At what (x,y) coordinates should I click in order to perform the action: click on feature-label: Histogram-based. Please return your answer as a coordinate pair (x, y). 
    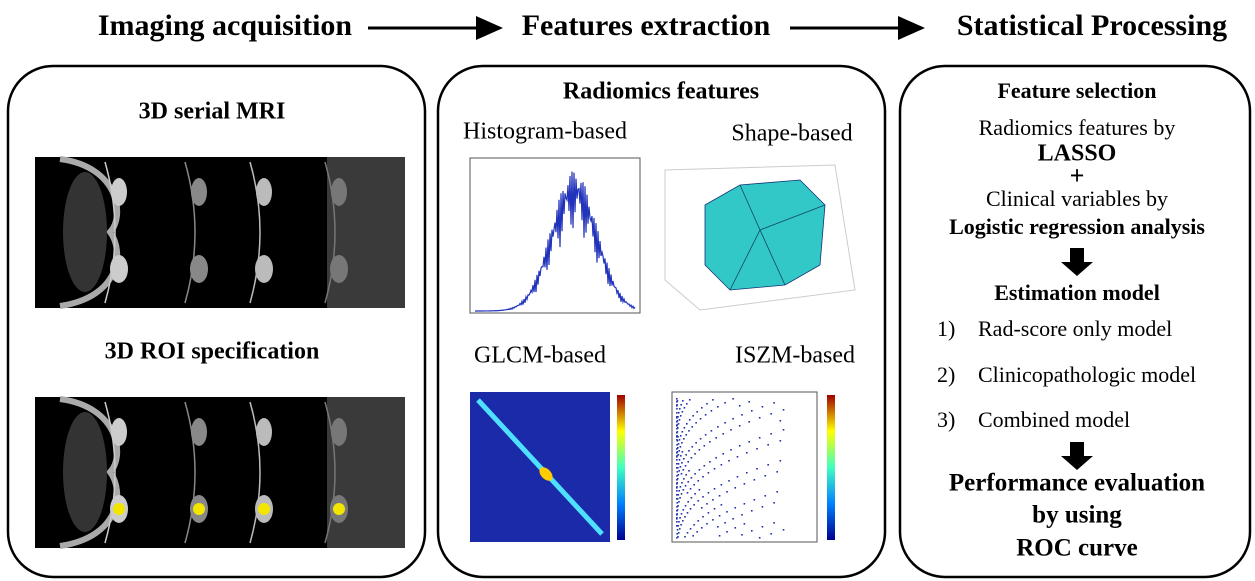
    Looking at the image, I should click on (545, 132).